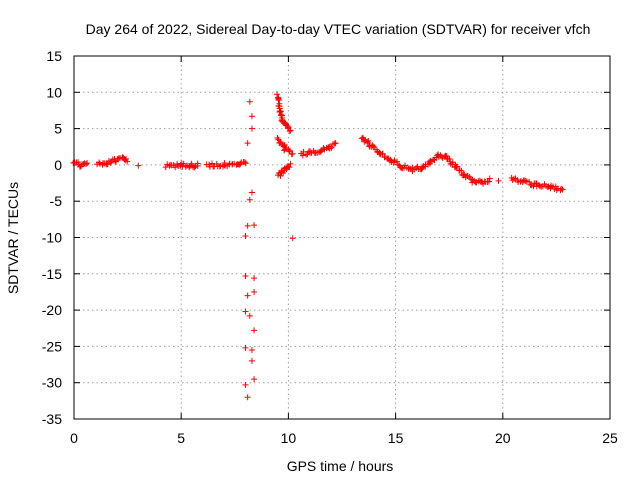  I want to click on x-axis-label: GPS time / hours, so click(340, 466).